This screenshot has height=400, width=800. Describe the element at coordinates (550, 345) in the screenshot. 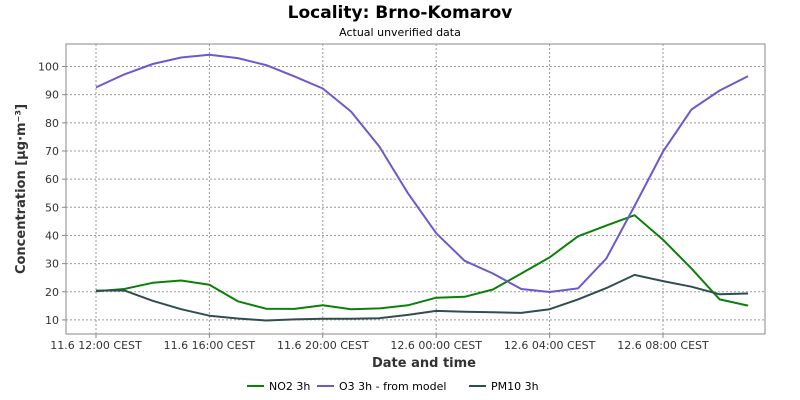

I see `x-tick-label: 12.6 04:00 CEST` at that location.